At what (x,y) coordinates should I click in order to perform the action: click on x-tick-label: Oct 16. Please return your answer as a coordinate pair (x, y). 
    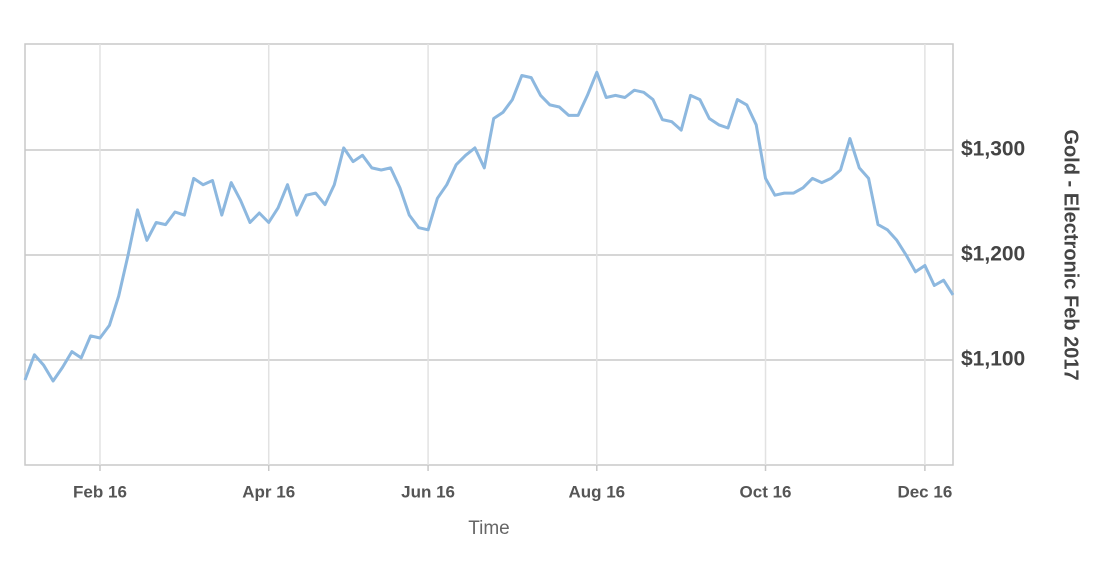
    Looking at the image, I should click on (766, 491).